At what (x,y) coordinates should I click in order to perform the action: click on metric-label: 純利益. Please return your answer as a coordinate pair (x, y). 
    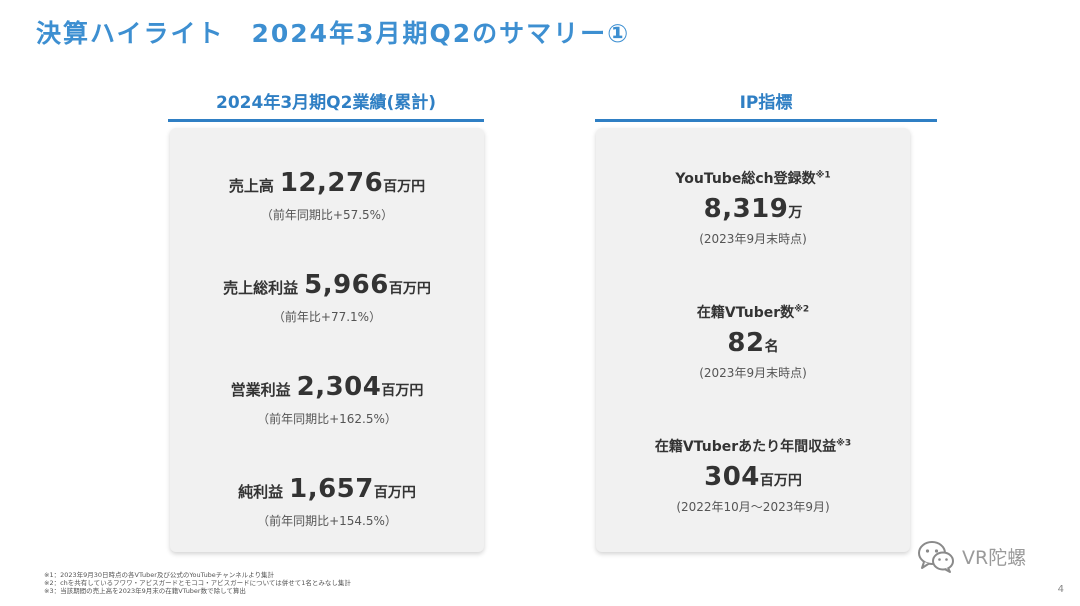
    Looking at the image, I should click on (261, 492).